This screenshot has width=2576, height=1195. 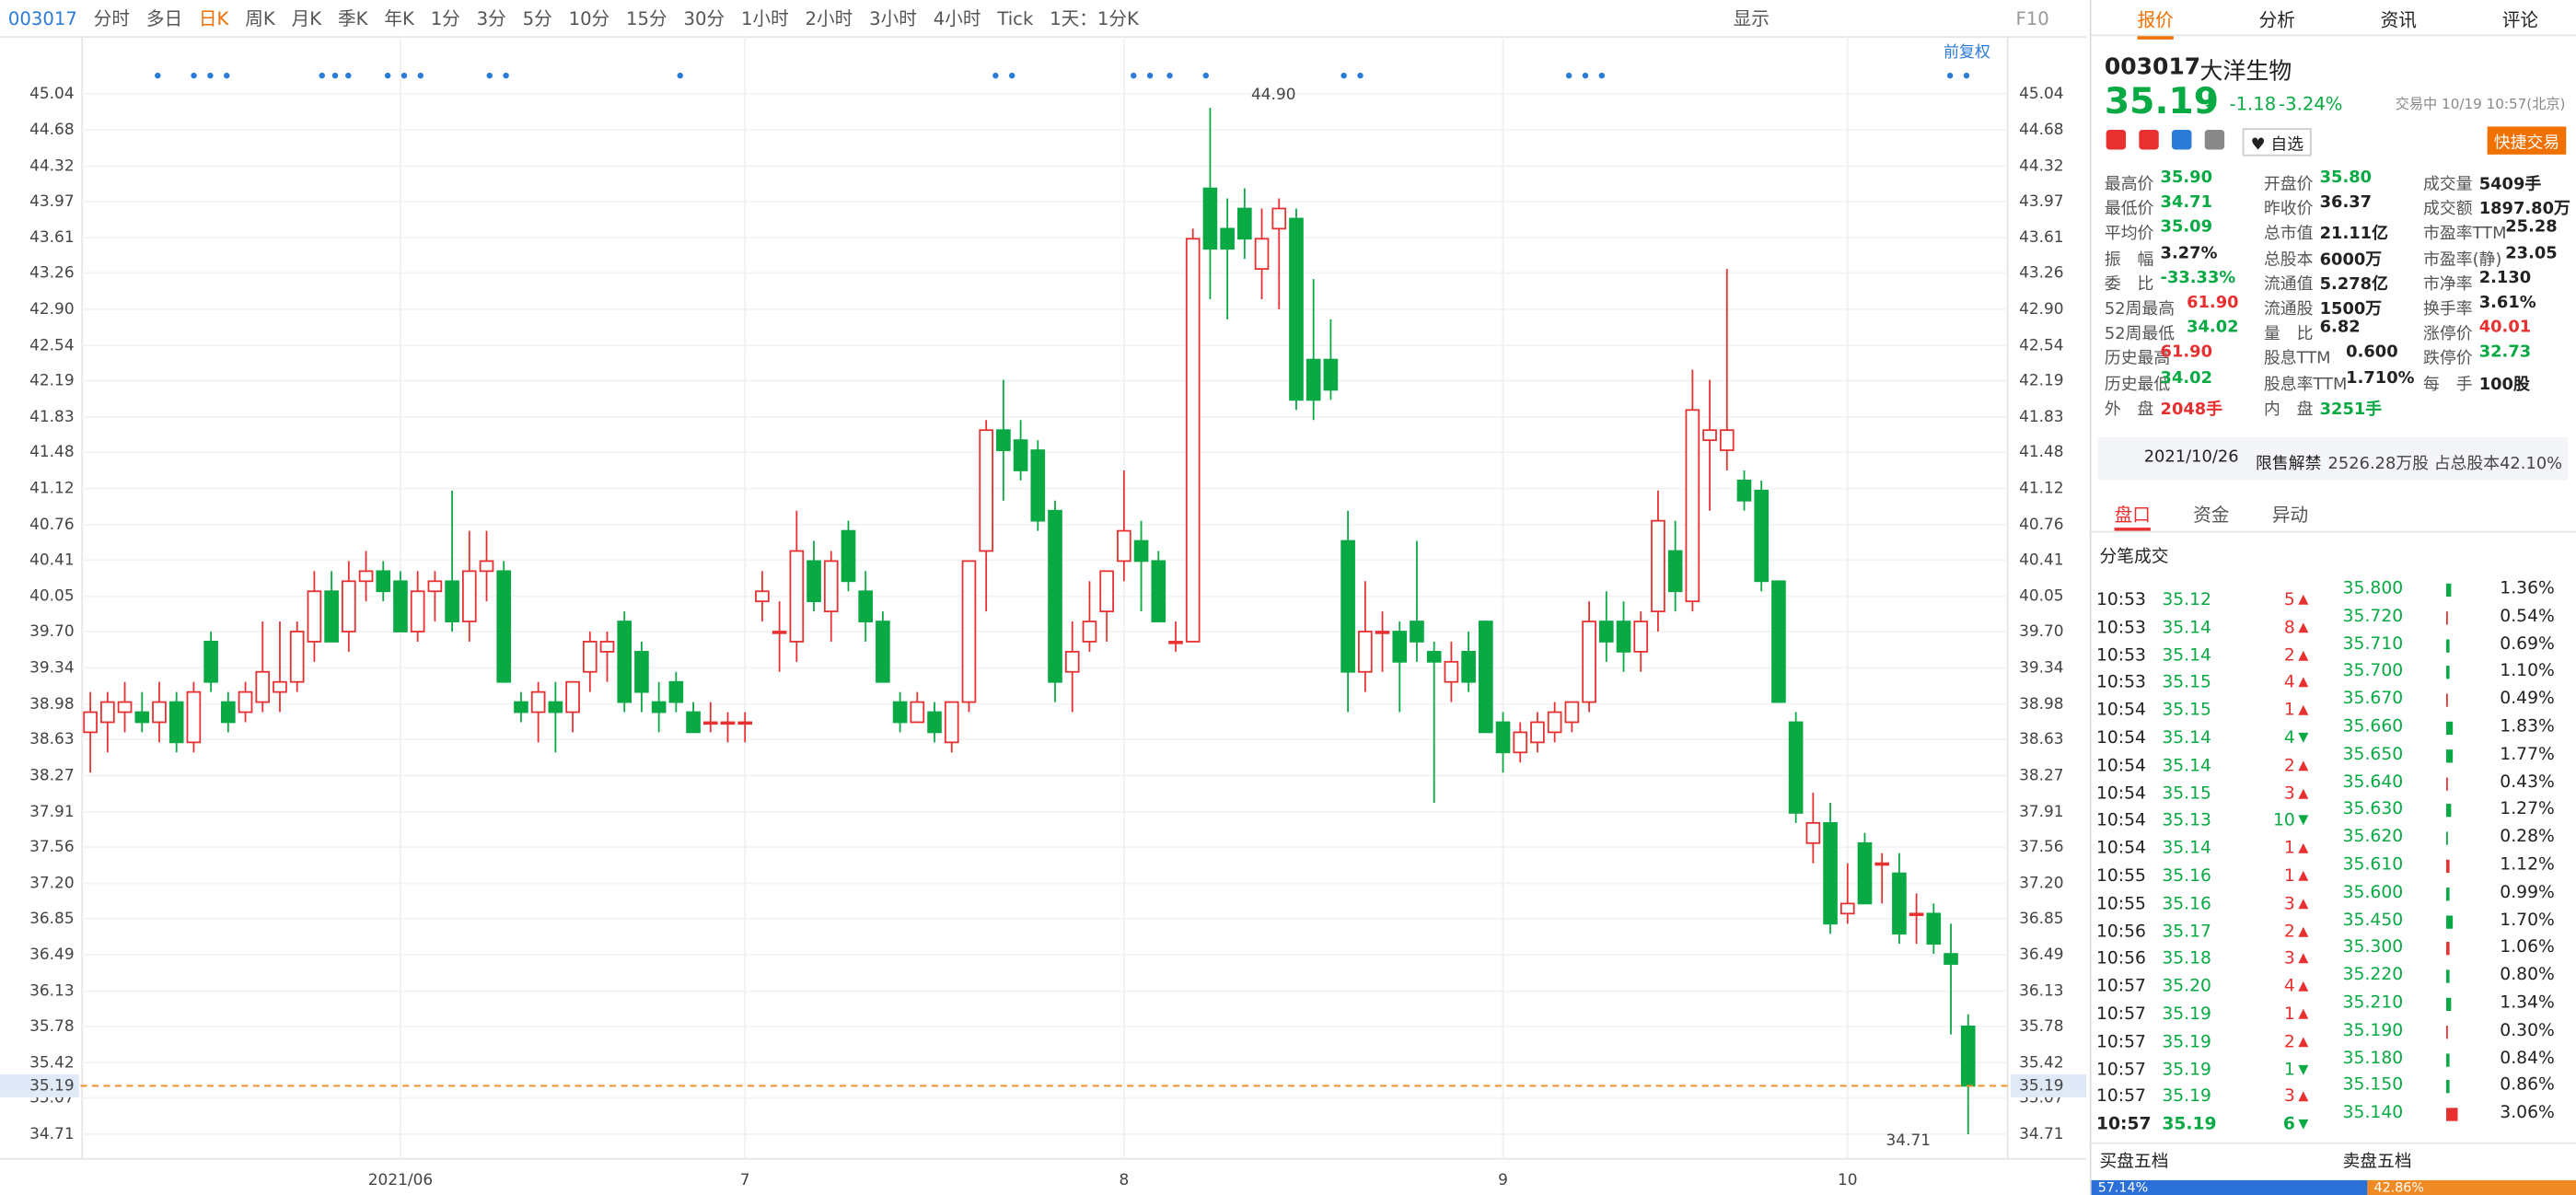 What do you see at coordinates (704, 18) in the screenshot?
I see `period-tab: 30分` at bounding box center [704, 18].